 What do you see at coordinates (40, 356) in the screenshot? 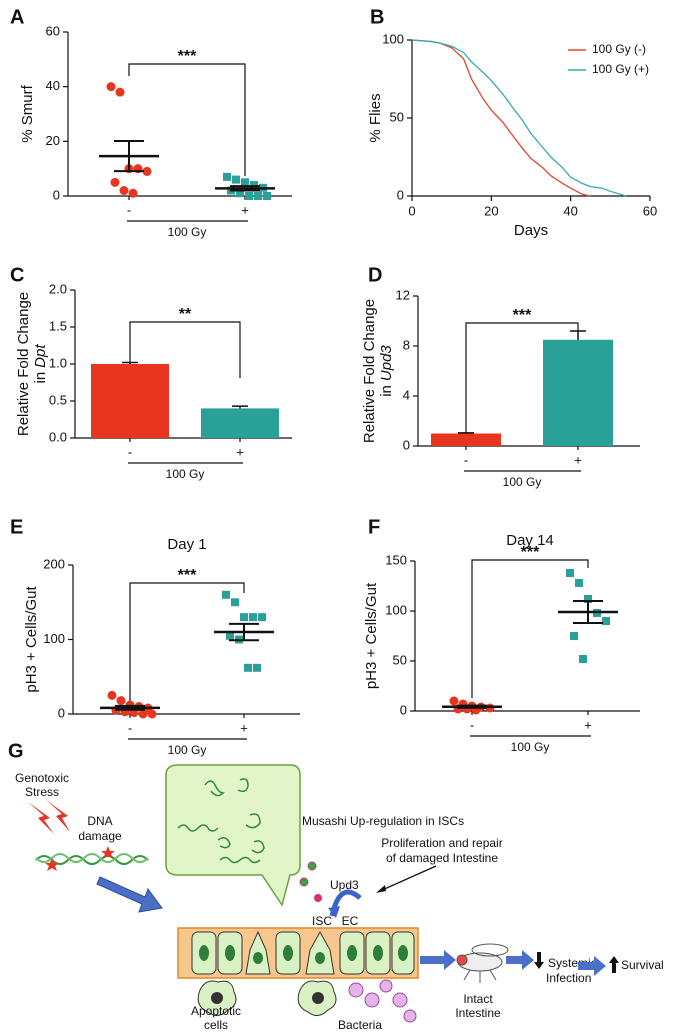
I see `y-axis-gene: Dpt` at bounding box center [40, 356].